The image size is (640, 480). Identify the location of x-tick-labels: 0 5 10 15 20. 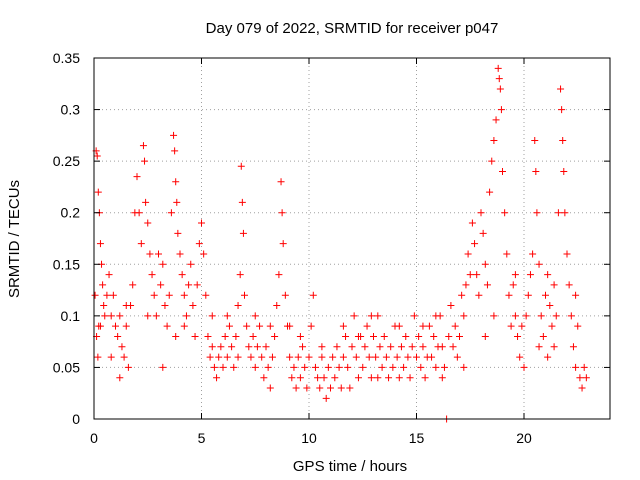
(311, 438).